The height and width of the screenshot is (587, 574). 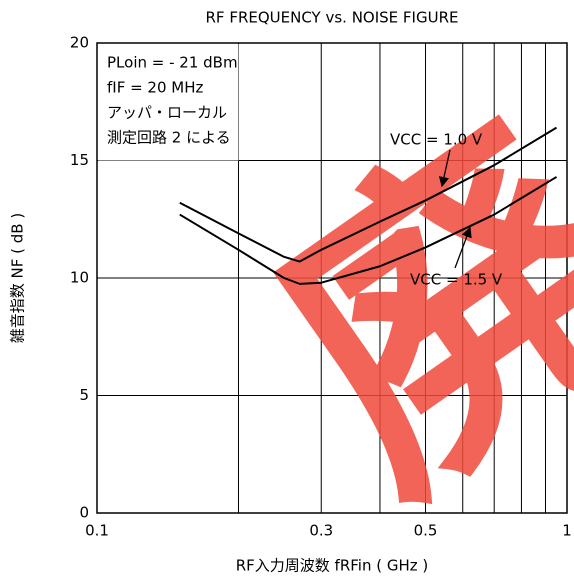 I want to click on x-tick-label: 0.1, so click(x=97, y=531).